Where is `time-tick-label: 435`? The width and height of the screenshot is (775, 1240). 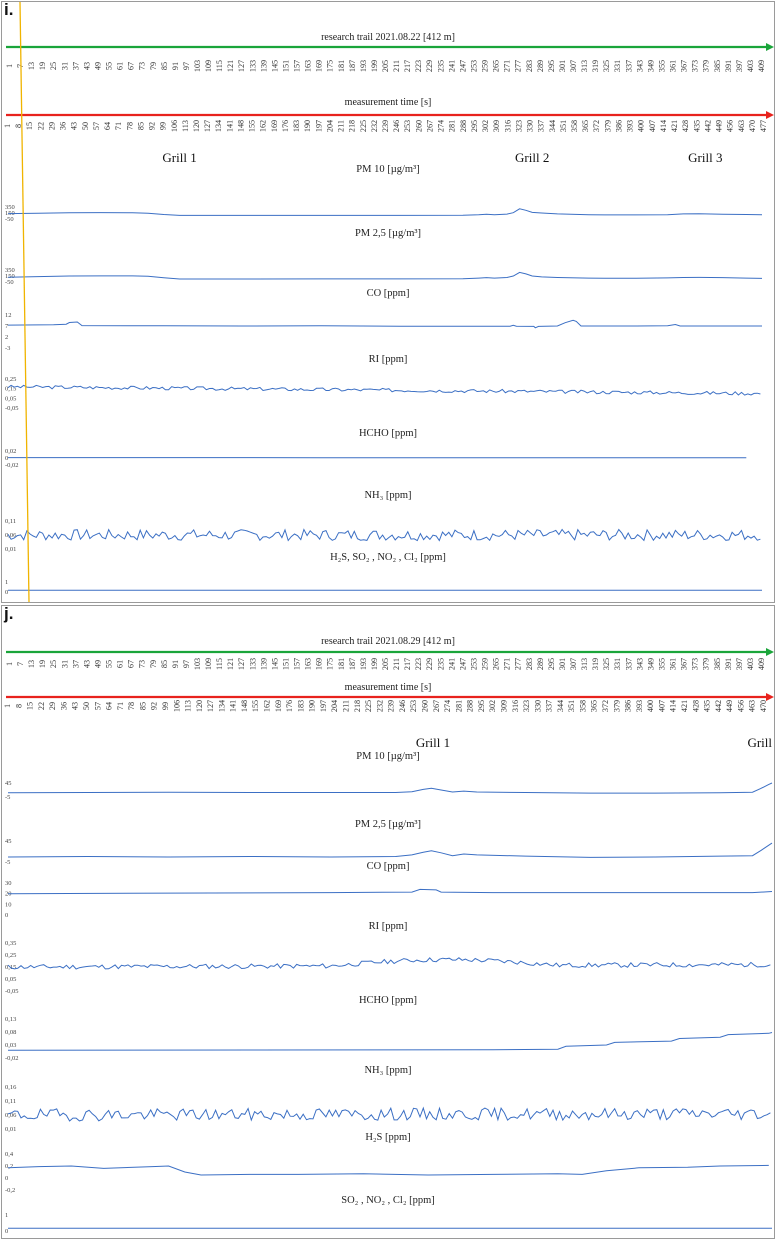
time-tick-label: 435 is located at coordinates (696, 126).